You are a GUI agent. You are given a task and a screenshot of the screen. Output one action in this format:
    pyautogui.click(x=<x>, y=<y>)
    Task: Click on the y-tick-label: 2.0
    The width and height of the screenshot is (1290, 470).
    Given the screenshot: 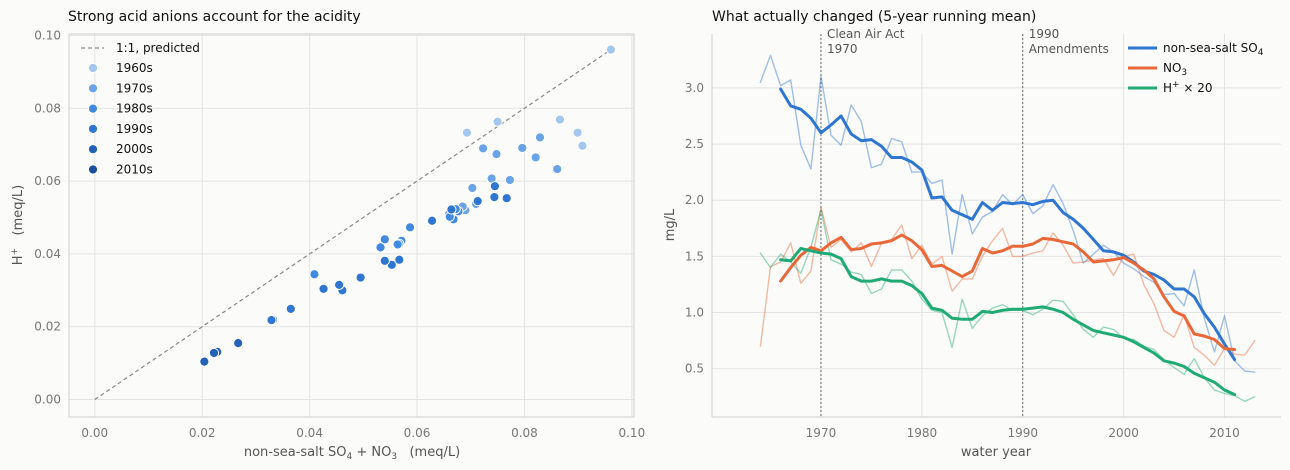 What is the action you would take?
    pyautogui.click(x=694, y=200)
    